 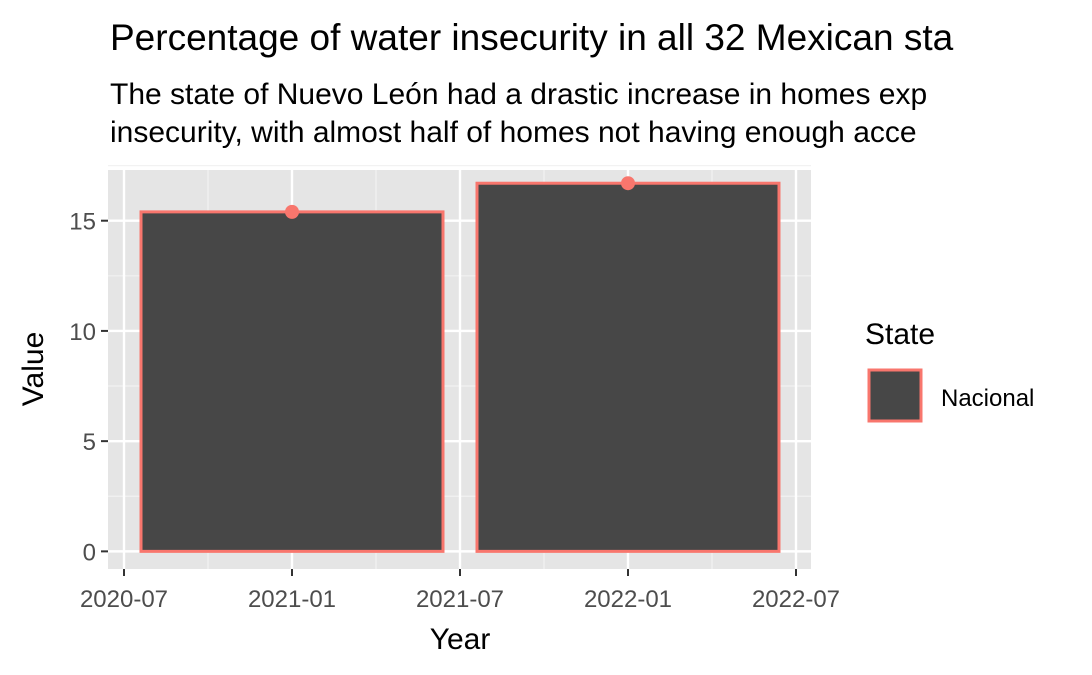 What do you see at coordinates (82, 222) in the screenshot?
I see `y-tick-label-3: 15` at bounding box center [82, 222].